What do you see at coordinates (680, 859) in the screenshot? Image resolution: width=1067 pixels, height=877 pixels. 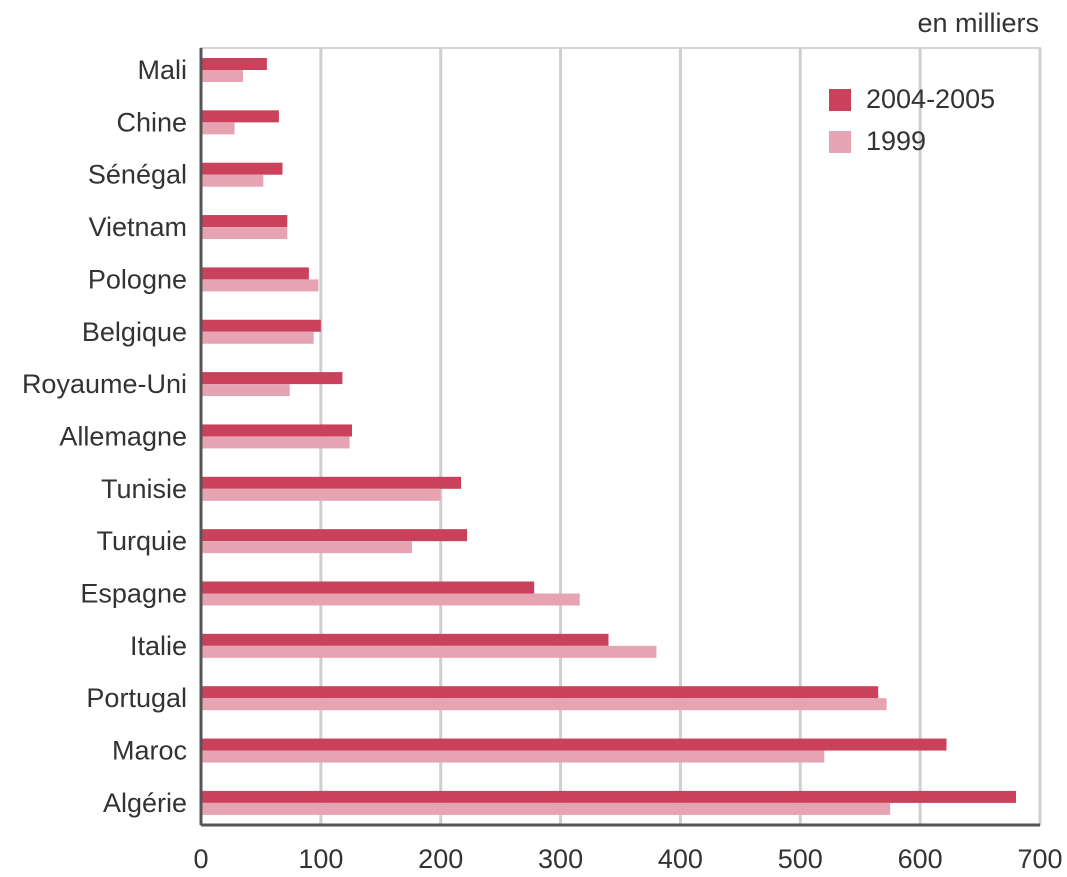 I see `x-tick-label: 400` at bounding box center [680, 859].